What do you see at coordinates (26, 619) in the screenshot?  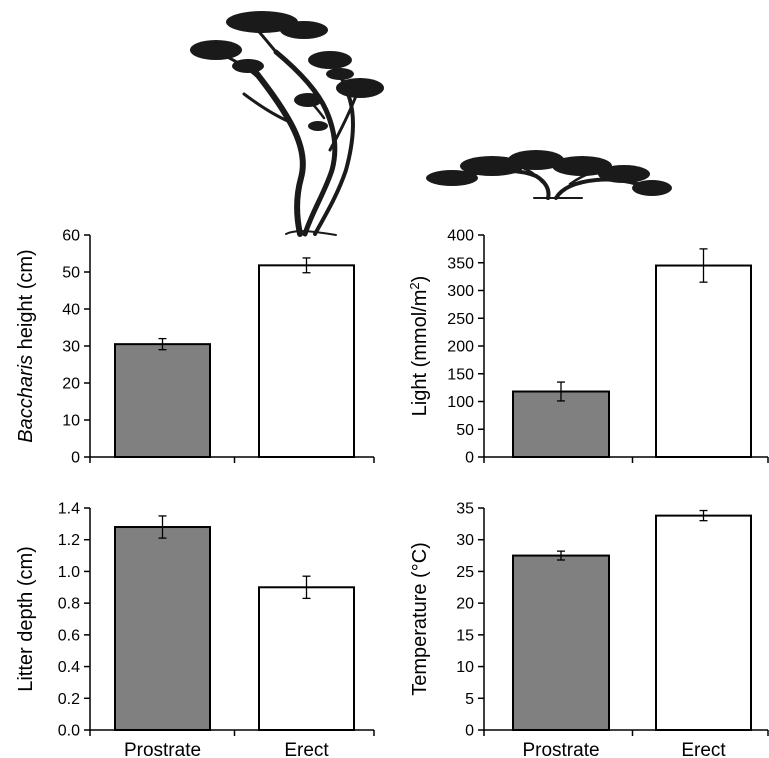 I see `y-axis-title: Litter depth (cm)` at bounding box center [26, 619].